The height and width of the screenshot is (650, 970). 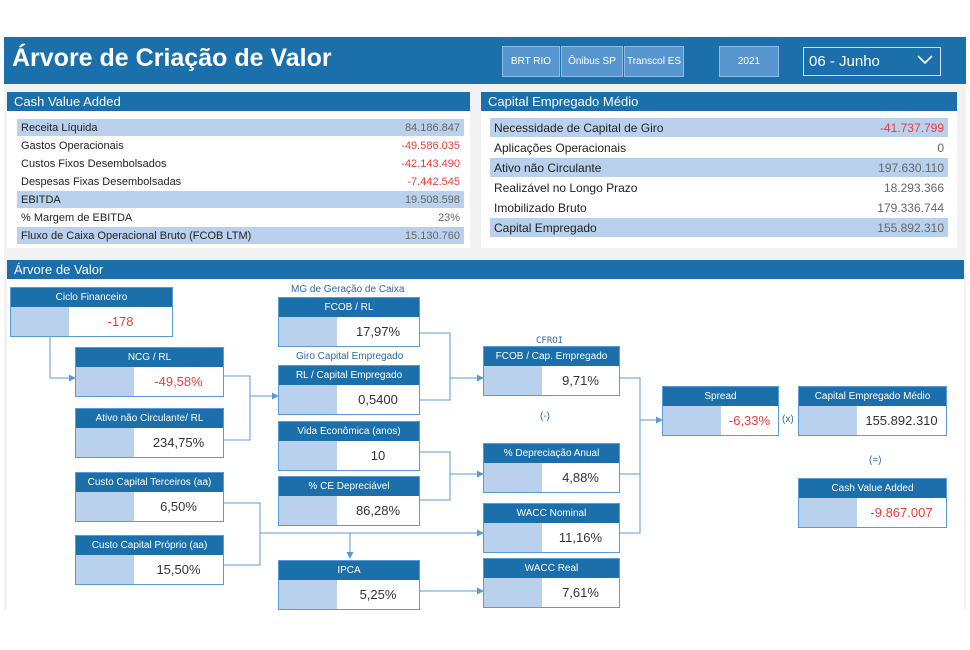 What do you see at coordinates (579, 127) in the screenshot?
I see `row-label: Necessidade de Capital de Giro` at bounding box center [579, 127].